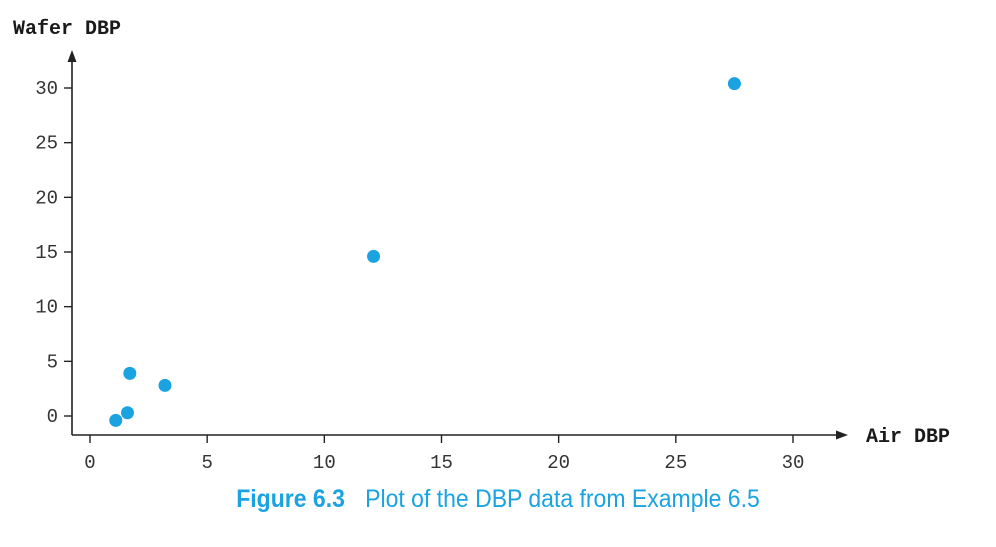 The height and width of the screenshot is (547, 996). What do you see at coordinates (46, 198) in the screenshot?
I see `y-tick-label: 20` at bounding box center [46, 198].